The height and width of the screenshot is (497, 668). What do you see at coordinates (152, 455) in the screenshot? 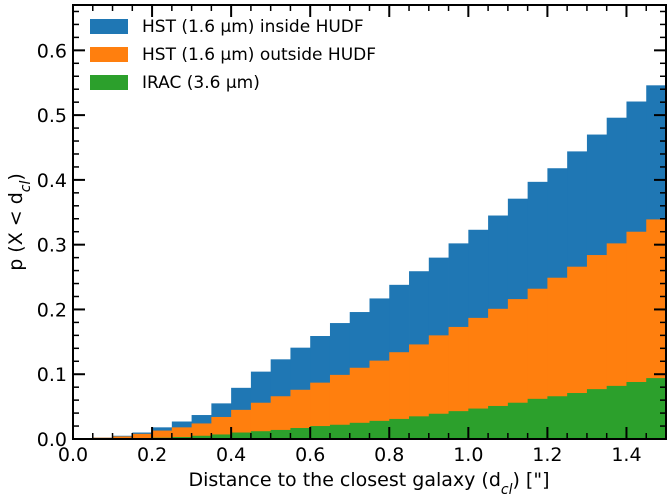
I see `x-tick-label: 0.2` at bounding box center [152, 455].